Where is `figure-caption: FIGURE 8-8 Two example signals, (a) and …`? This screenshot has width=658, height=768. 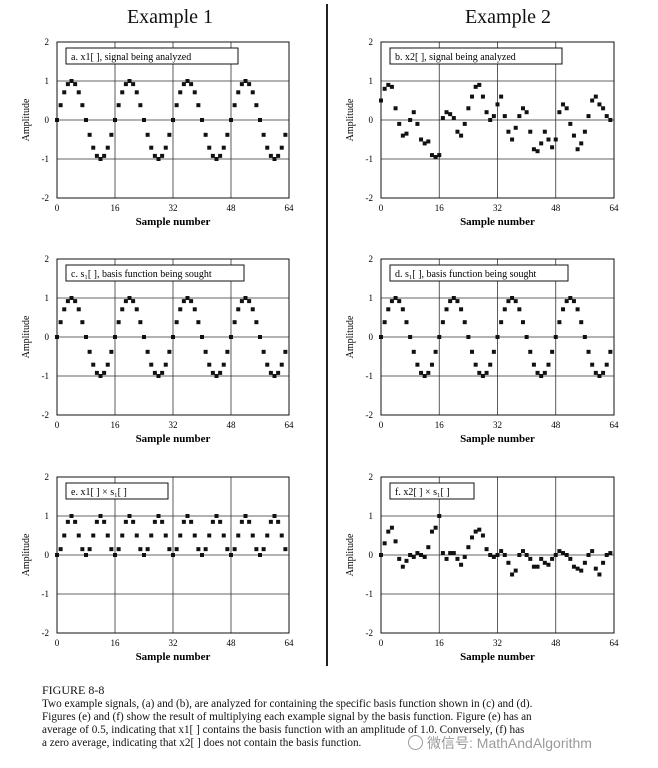 figure-caption: FIGURE 8-8 Two example signals, (a) and … is located at coordinates (342, 717).